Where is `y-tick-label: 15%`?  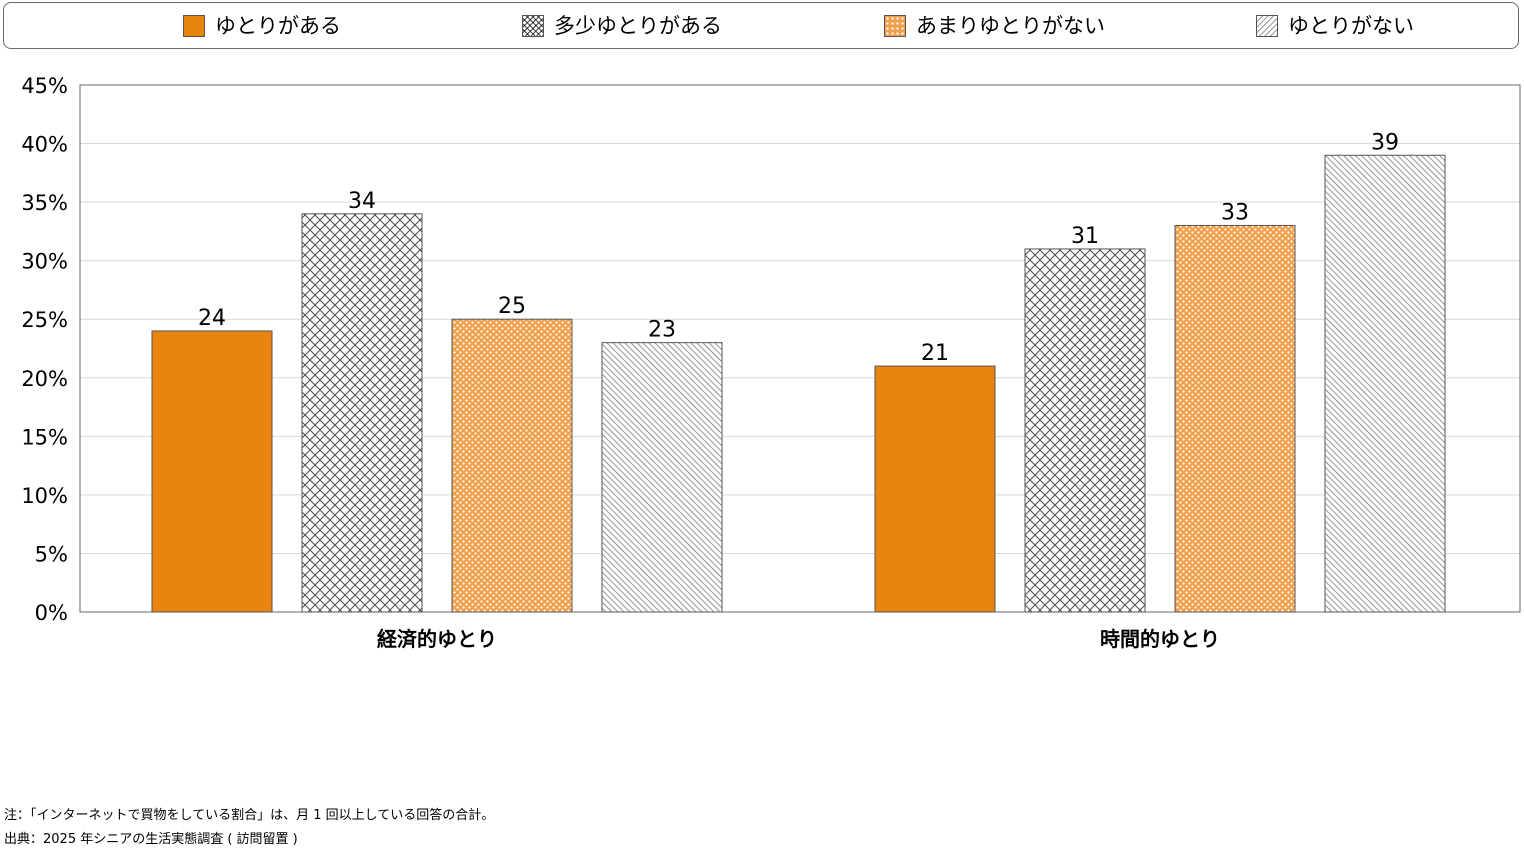
y-tick-label: 15% is located at coordinates (44, 437).